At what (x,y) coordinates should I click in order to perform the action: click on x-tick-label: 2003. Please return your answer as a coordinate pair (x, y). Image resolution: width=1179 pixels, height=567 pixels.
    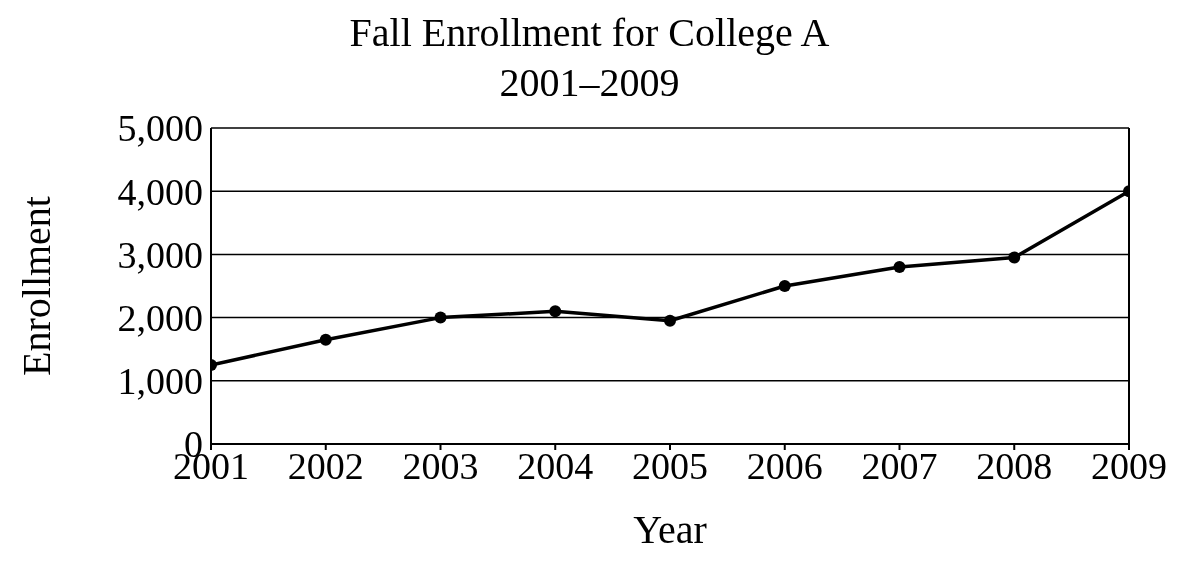
    Looking at the image, I should click on (440, 465).